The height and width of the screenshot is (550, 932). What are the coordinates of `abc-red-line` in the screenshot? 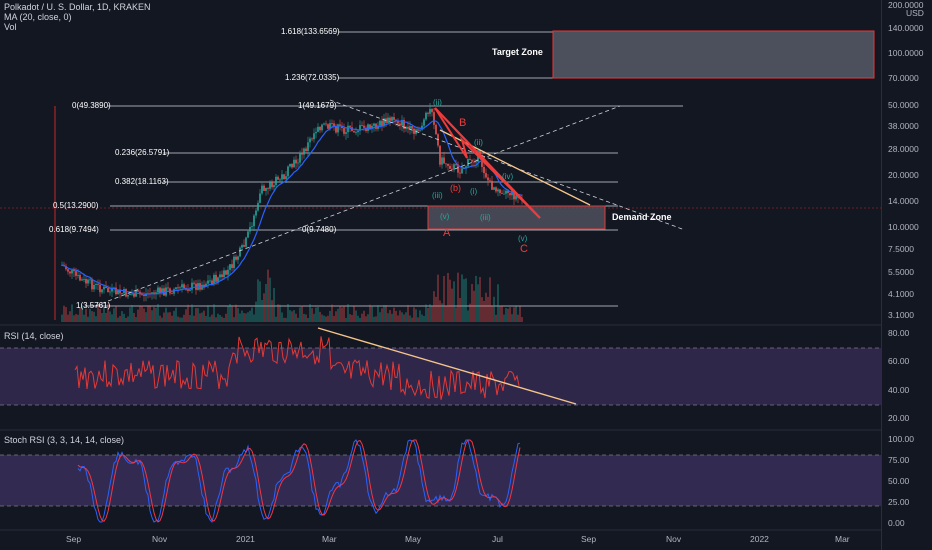 It's located at (487, 163).